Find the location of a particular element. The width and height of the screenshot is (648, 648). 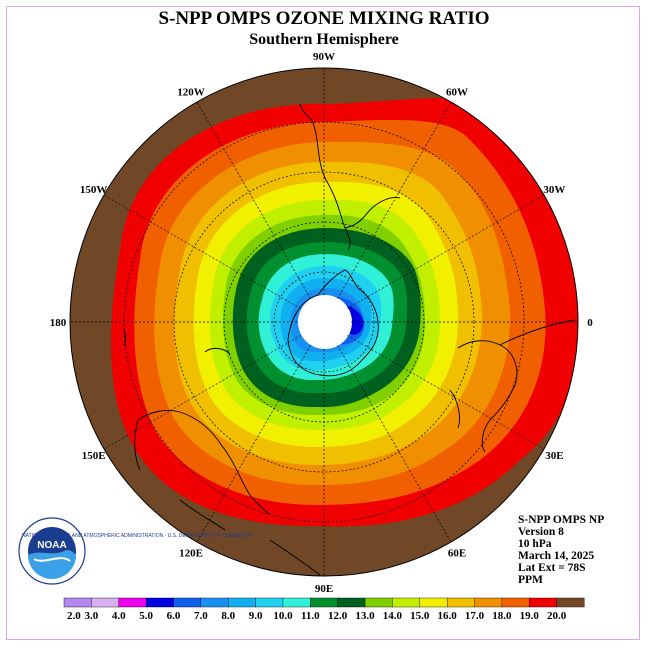

colorbar-tick-label: 9.0 is located at coordinates (256, 616).